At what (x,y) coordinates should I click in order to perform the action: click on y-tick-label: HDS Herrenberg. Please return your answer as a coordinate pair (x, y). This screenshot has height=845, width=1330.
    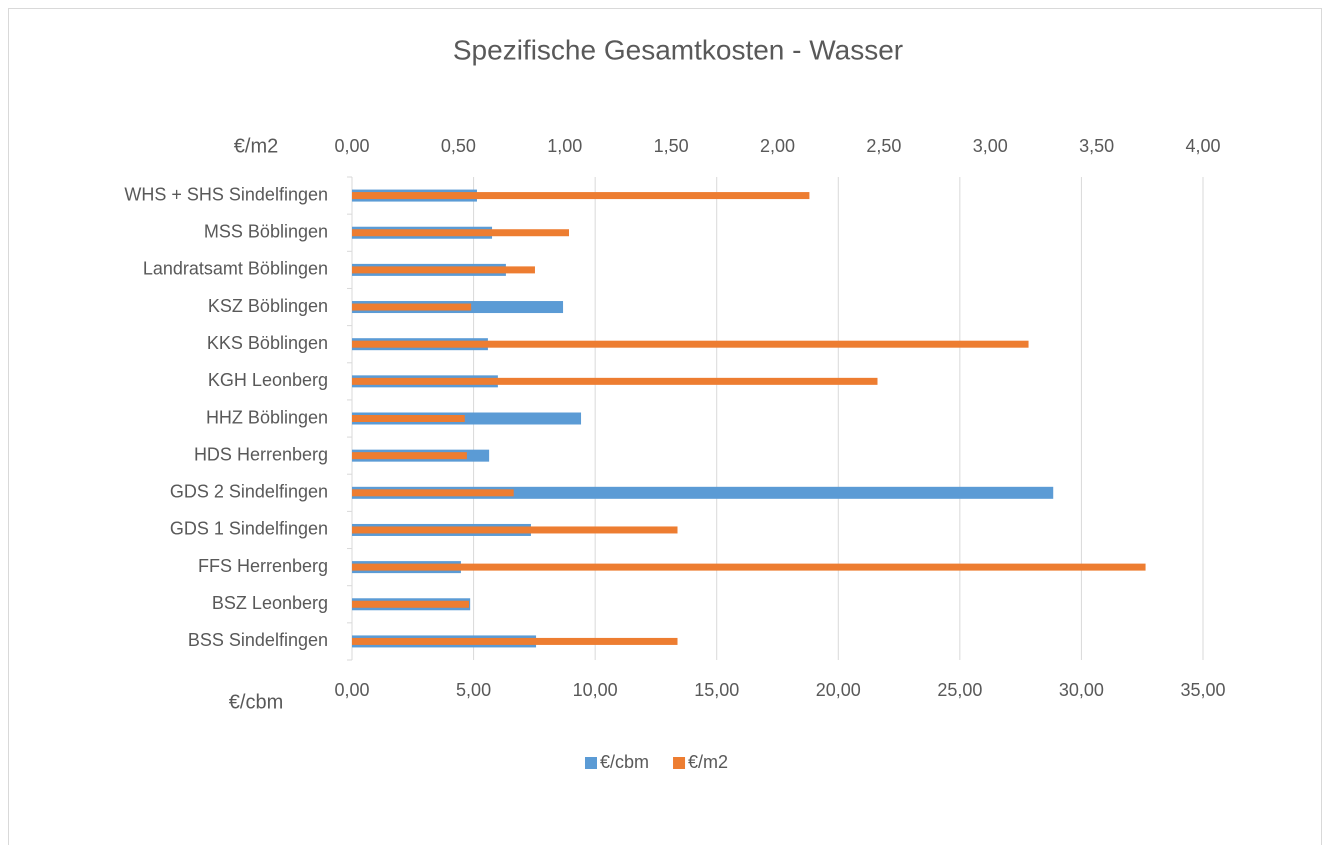
    Looking at the image, I should click on (261, 454).